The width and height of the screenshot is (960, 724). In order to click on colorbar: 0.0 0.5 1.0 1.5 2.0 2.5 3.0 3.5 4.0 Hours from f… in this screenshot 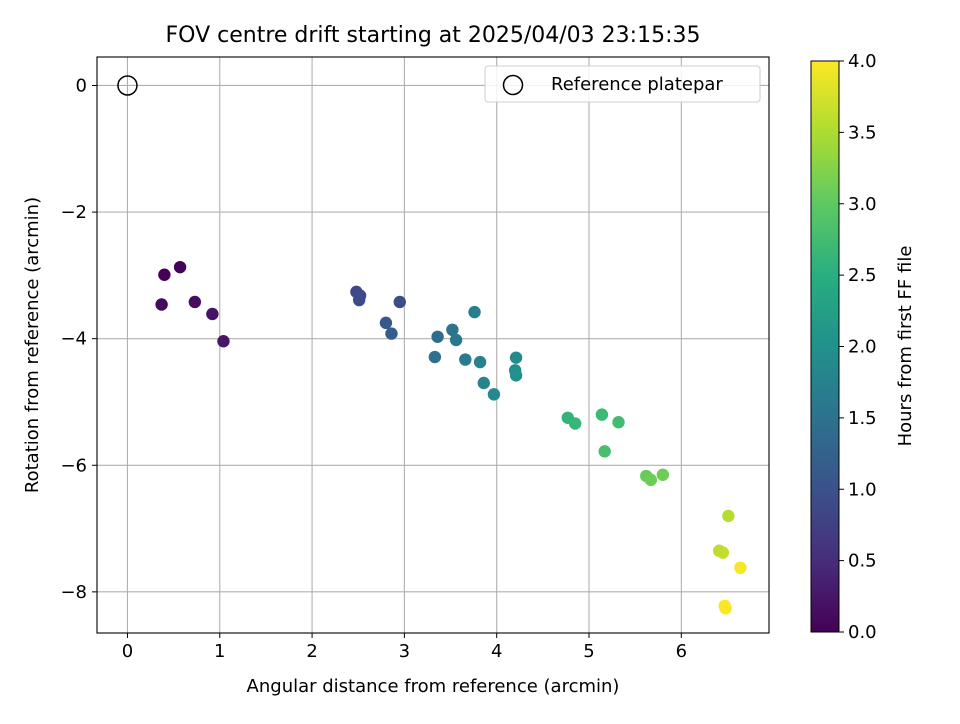, I will do `click(863, 347)`.